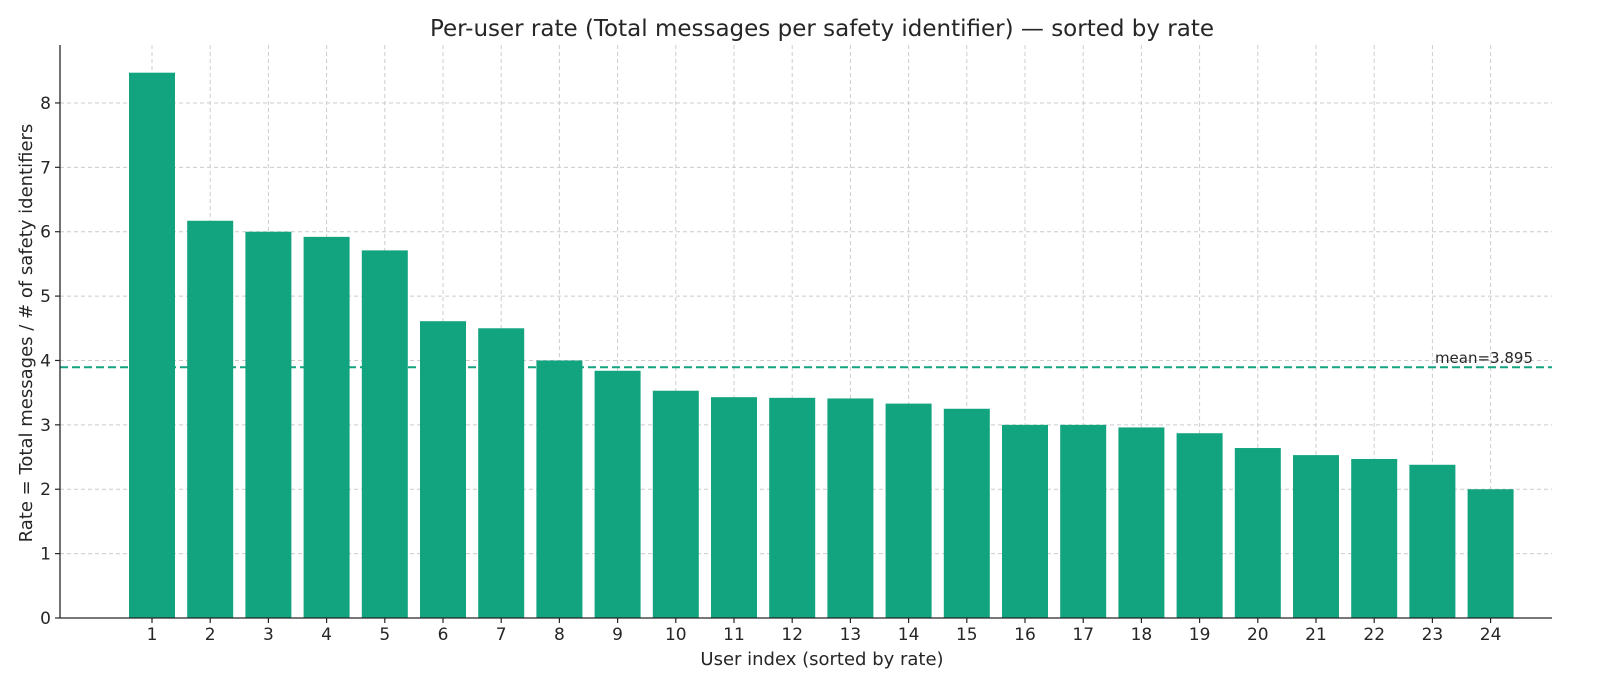 Image resolution: width=1600 pixels, height=686 pixels. What do you see at coordinates (45, 297) in the screenshot?
I see `y-tick-label: 5` at bounding box center [45, 297].